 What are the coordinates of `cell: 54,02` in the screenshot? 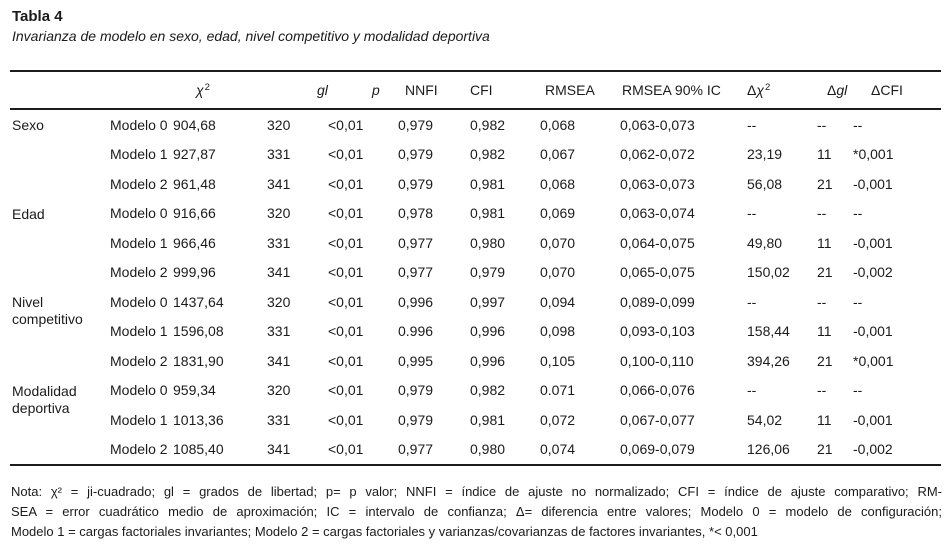 It's located at (765, 419).